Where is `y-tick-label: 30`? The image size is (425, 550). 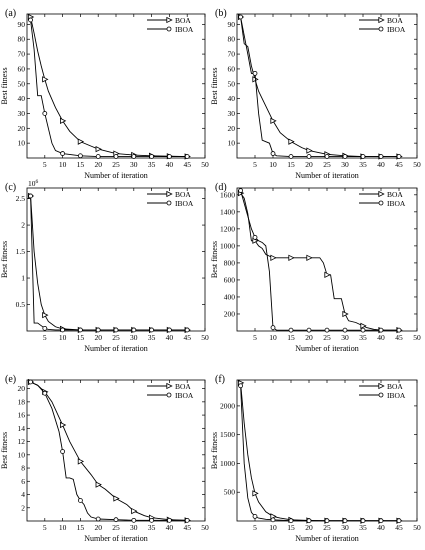
y-tick-label: 30 is located at coordinates (22, 113).